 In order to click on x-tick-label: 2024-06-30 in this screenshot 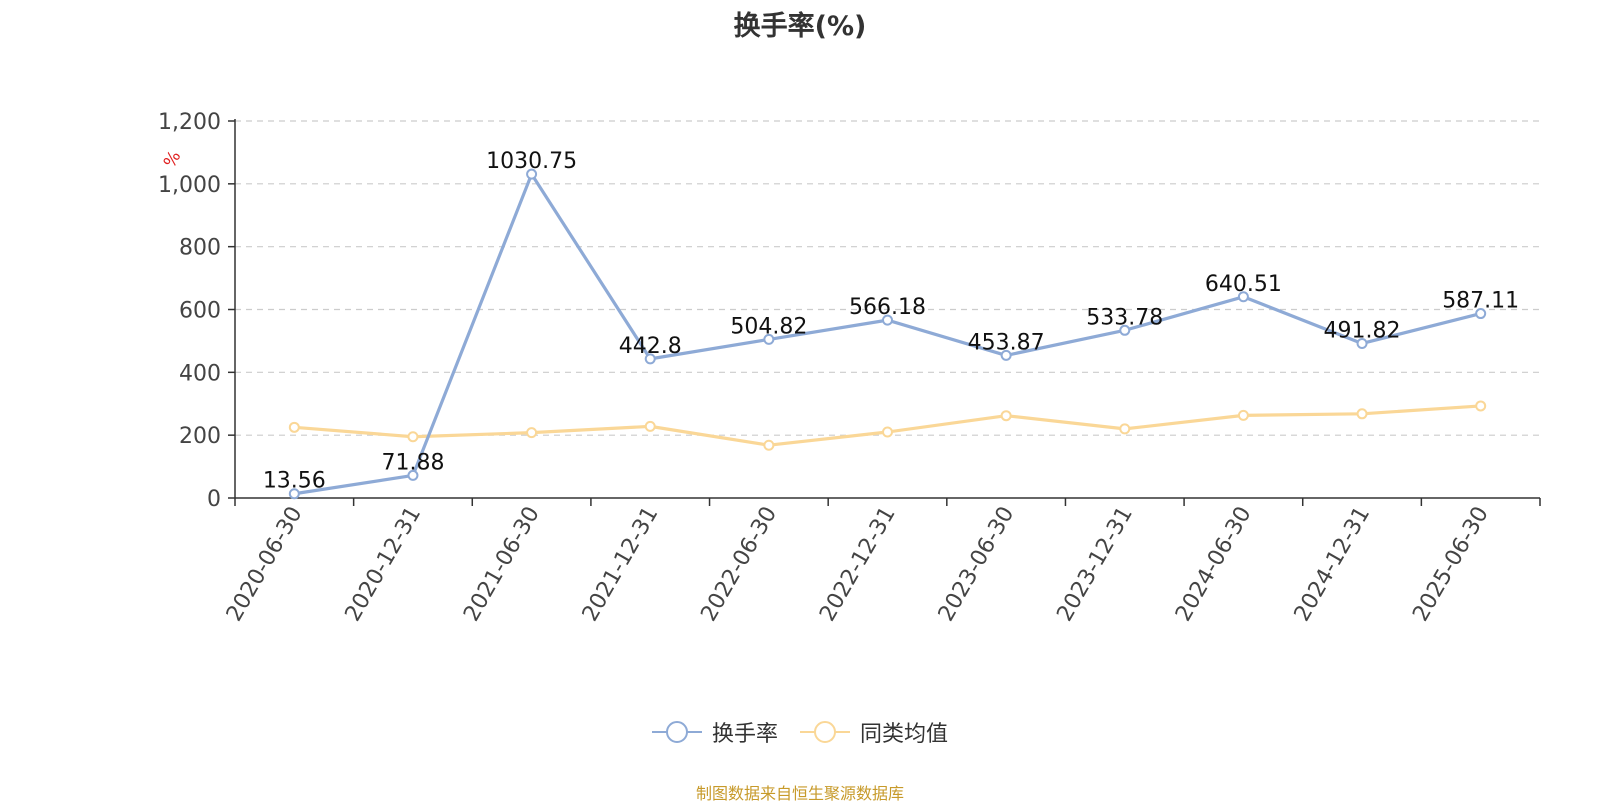, I will do `click(1214, 564)`.